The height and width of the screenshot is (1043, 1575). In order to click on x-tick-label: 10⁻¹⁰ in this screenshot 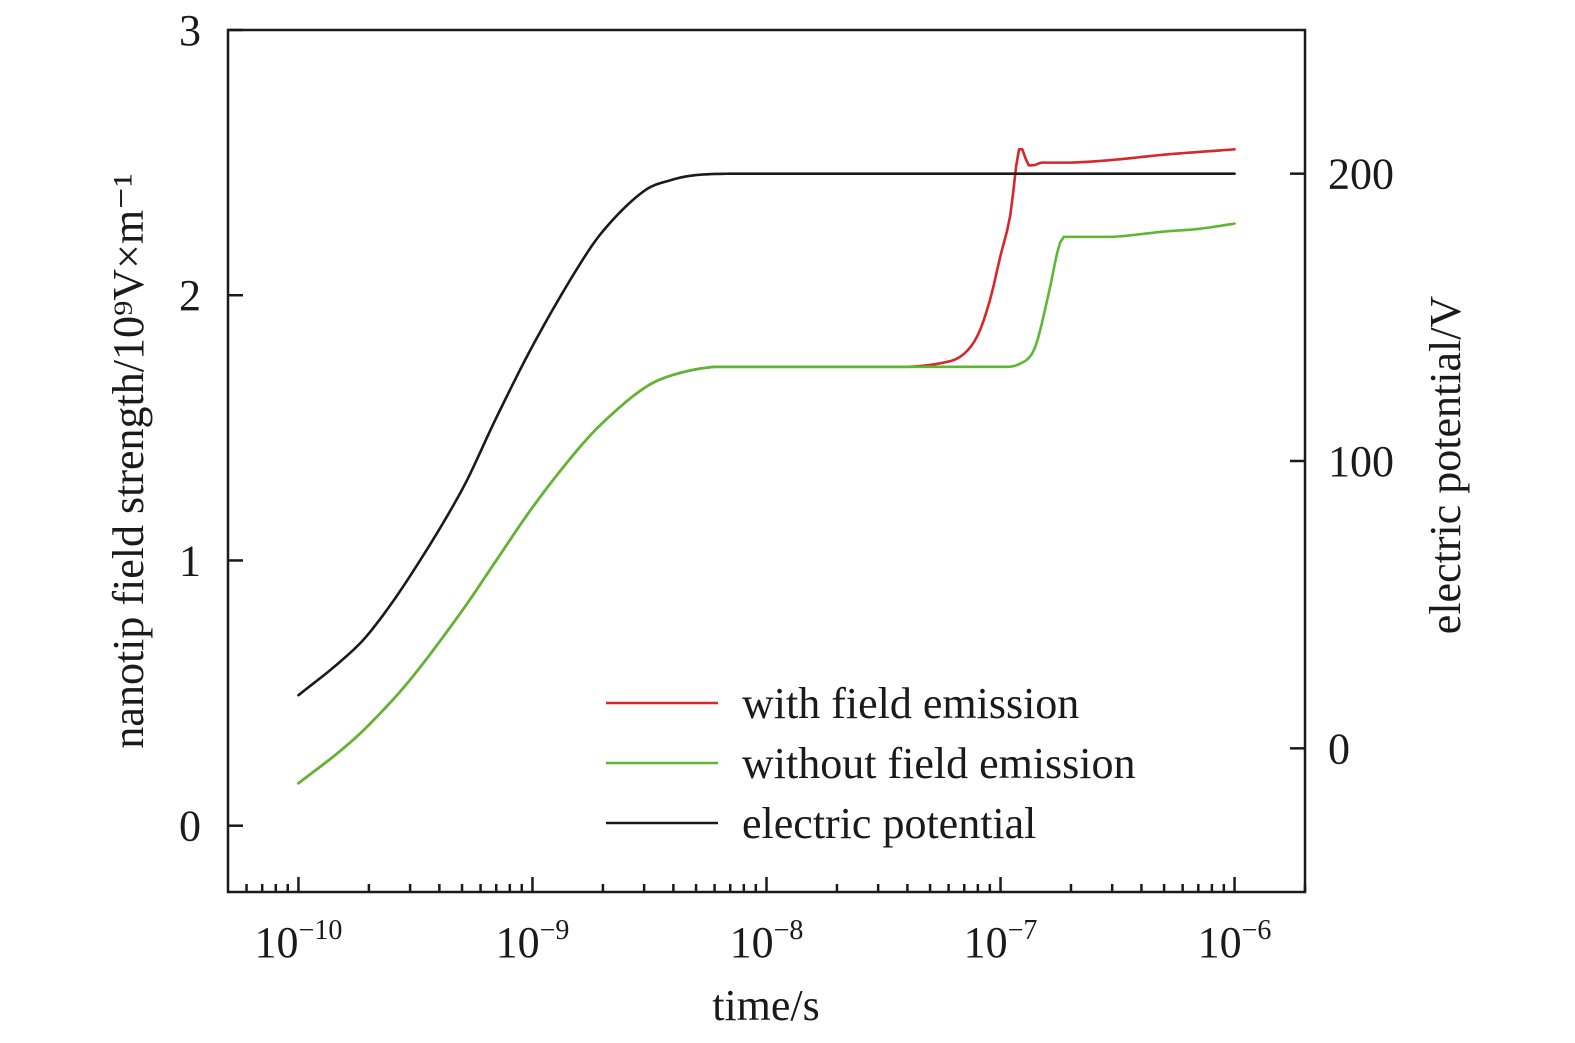, I will do `click(299, 941)`.